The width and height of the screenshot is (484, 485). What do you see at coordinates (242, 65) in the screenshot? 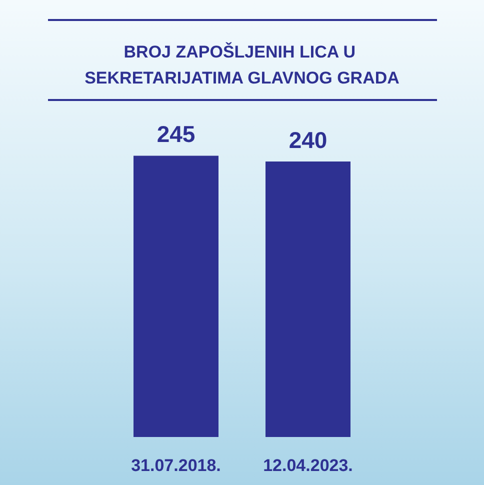
I see `chart-title: BROJ ZAPOŠLJENIH LICA U SEKRETARIJATIMA GLAVNOG GRADA` at bounding box center [242, 65].